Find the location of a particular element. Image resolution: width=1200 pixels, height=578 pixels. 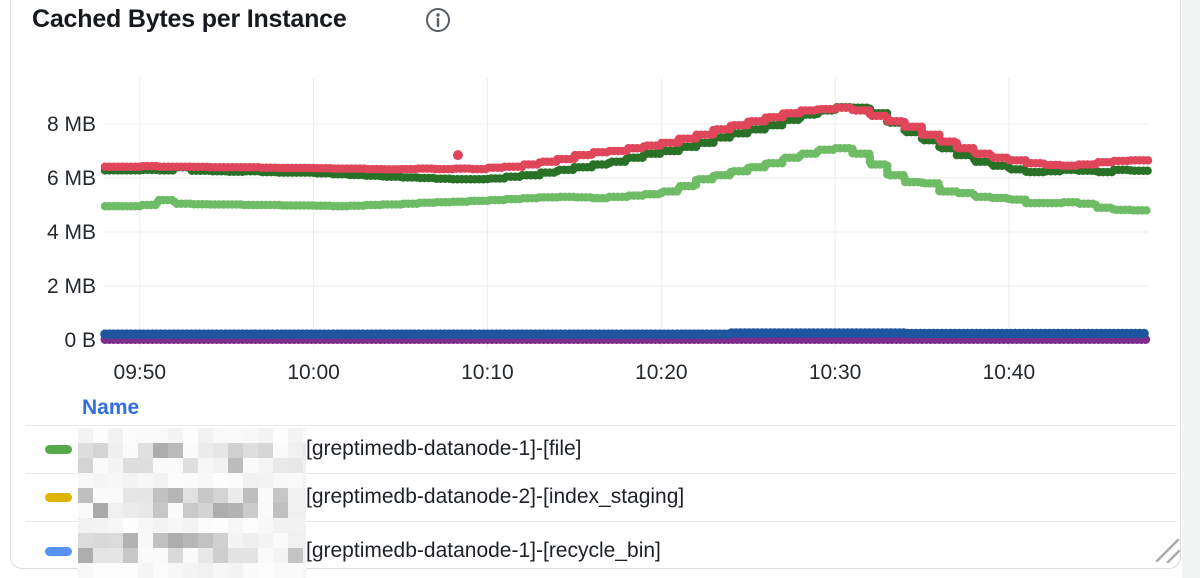

panel-title: Cached Bytes per Instance is located at coordinates (189, 19).